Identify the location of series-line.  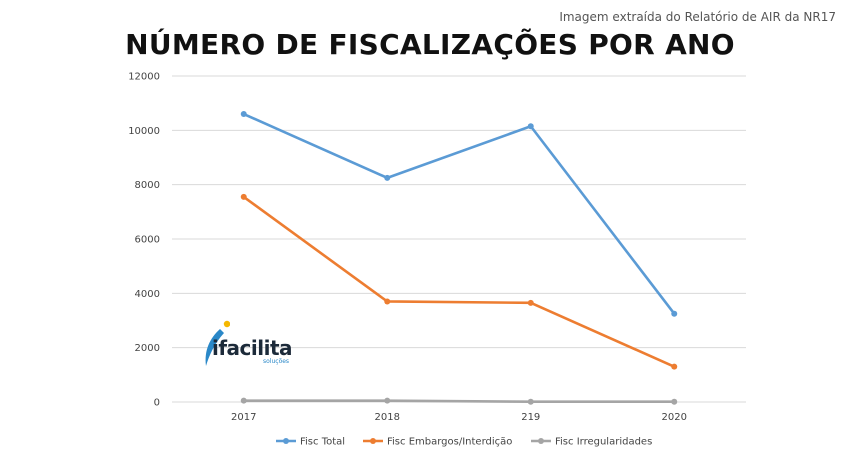
(459, 401).